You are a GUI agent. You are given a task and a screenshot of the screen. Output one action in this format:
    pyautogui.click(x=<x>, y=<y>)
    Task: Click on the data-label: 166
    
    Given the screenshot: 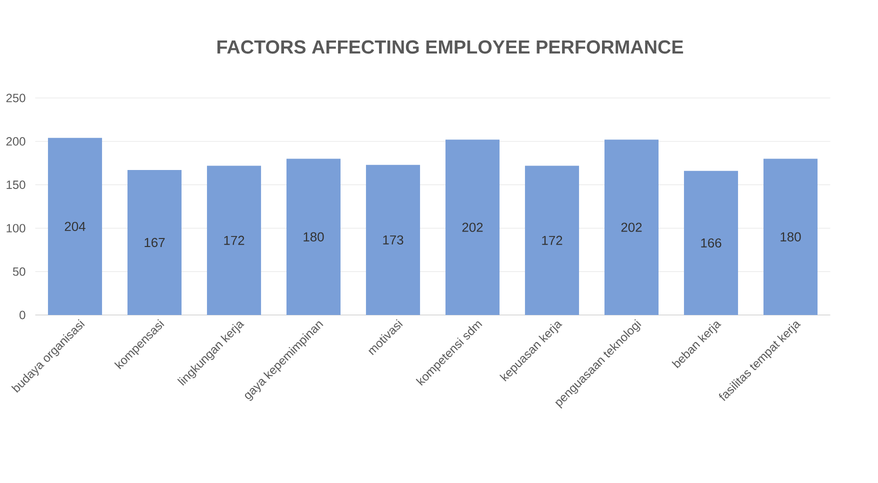 What is the action you would take?
    pyautogui.click(x=711, y=243)
    